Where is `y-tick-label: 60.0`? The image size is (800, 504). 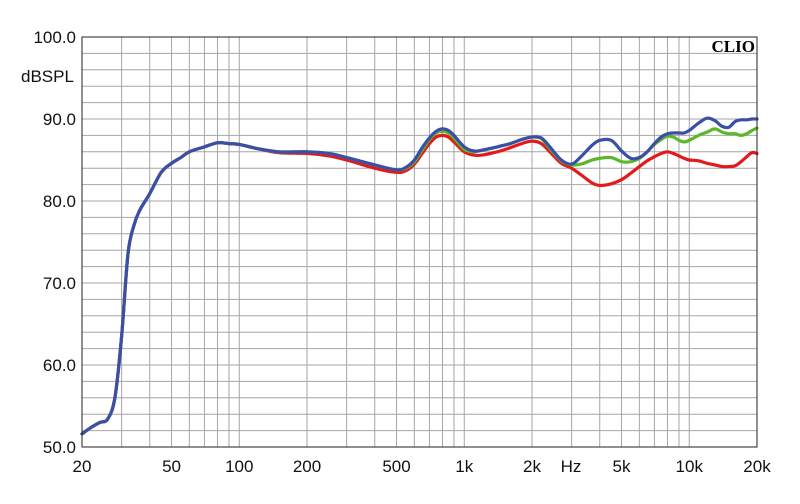
y-tick-label: 60.0 is located at coordinates (59, 365).